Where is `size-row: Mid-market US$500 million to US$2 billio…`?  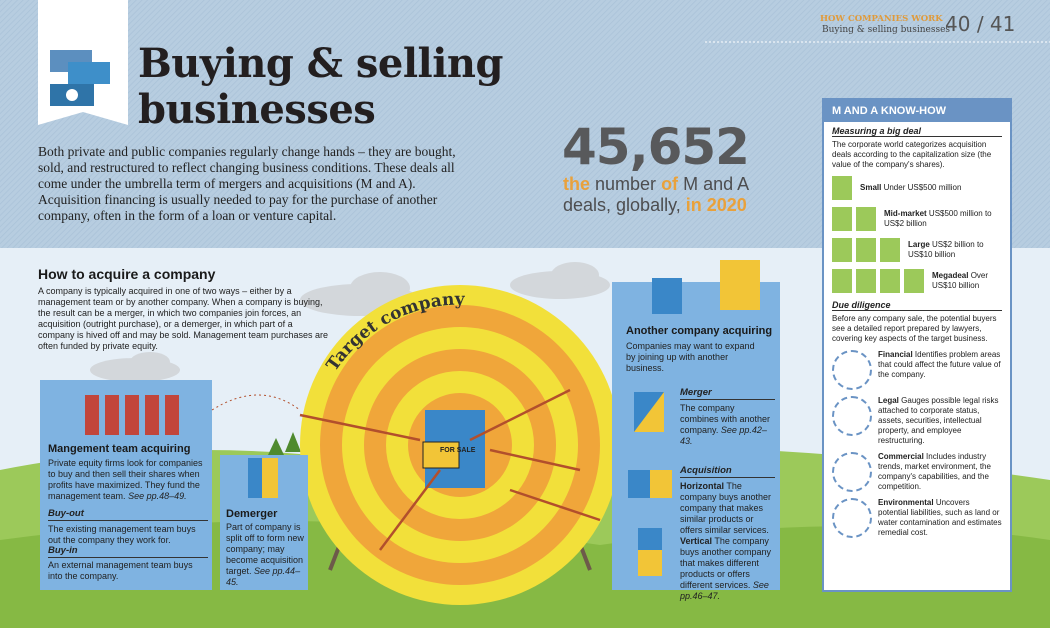
size-row: Mid-market US$500 million to US$2 billio… is located at coordinates (917, 219).